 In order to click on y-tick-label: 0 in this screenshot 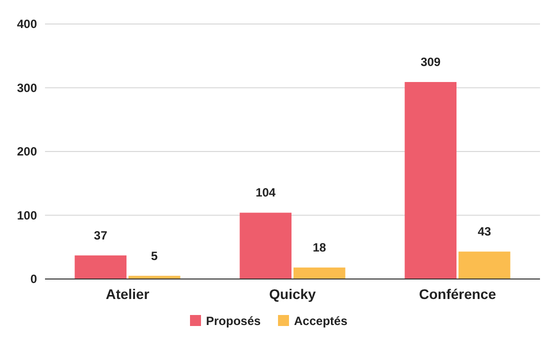, I will do `click(34, 279)`.